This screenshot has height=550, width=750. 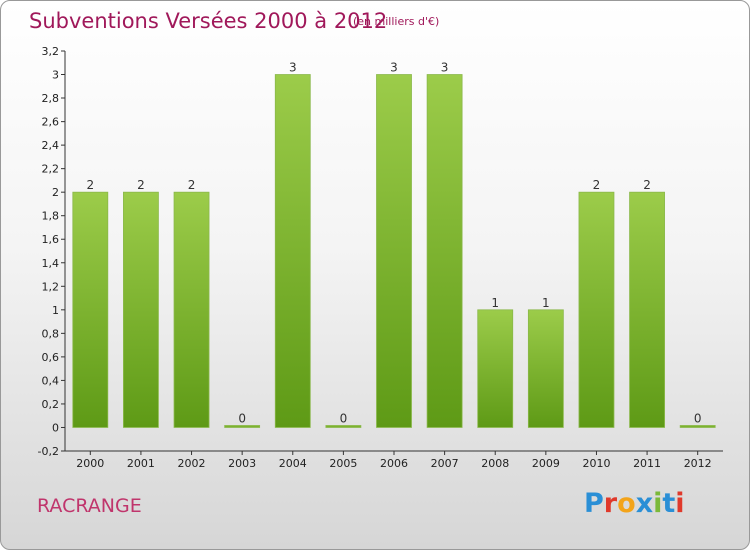 What do you see at coordinates (669, 503) in the screenshot?
I see `brand-letter: t` at bounding box center [669, 503].